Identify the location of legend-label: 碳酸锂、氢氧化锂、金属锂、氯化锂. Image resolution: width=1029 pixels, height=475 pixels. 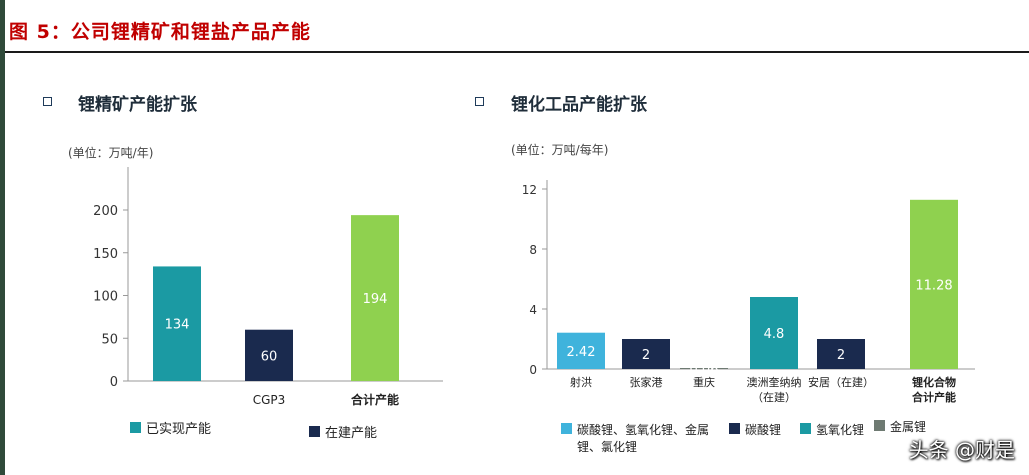
(643, 438).